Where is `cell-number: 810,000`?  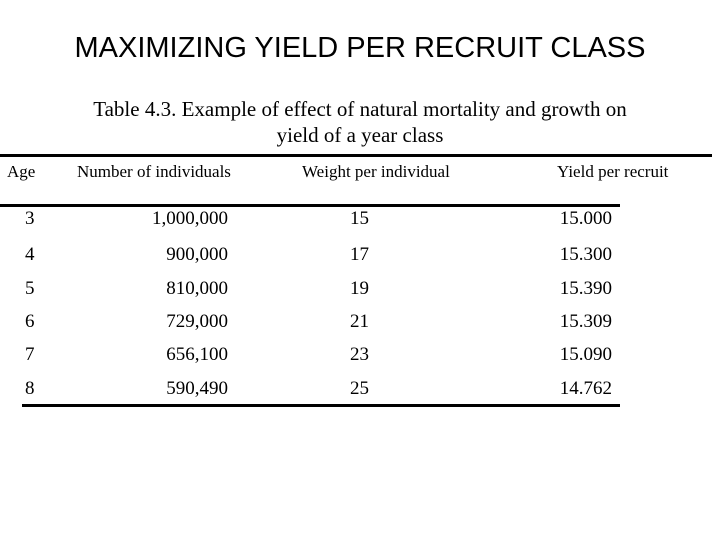 cell-number: 810,000 is located at coordinates (197, 288).